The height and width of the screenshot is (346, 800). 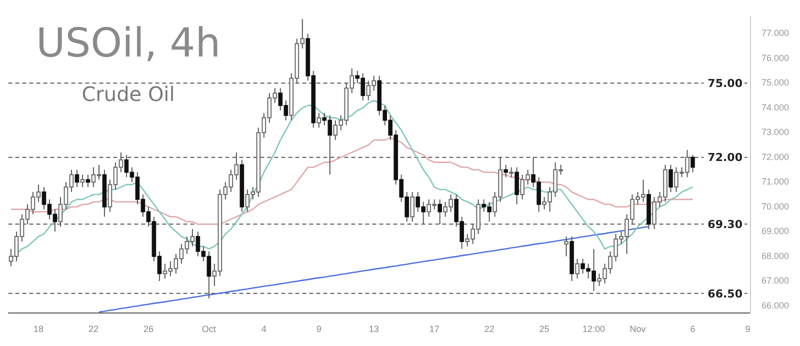 I want to click on x-tick-label: 13, so click(x=373, y=329).